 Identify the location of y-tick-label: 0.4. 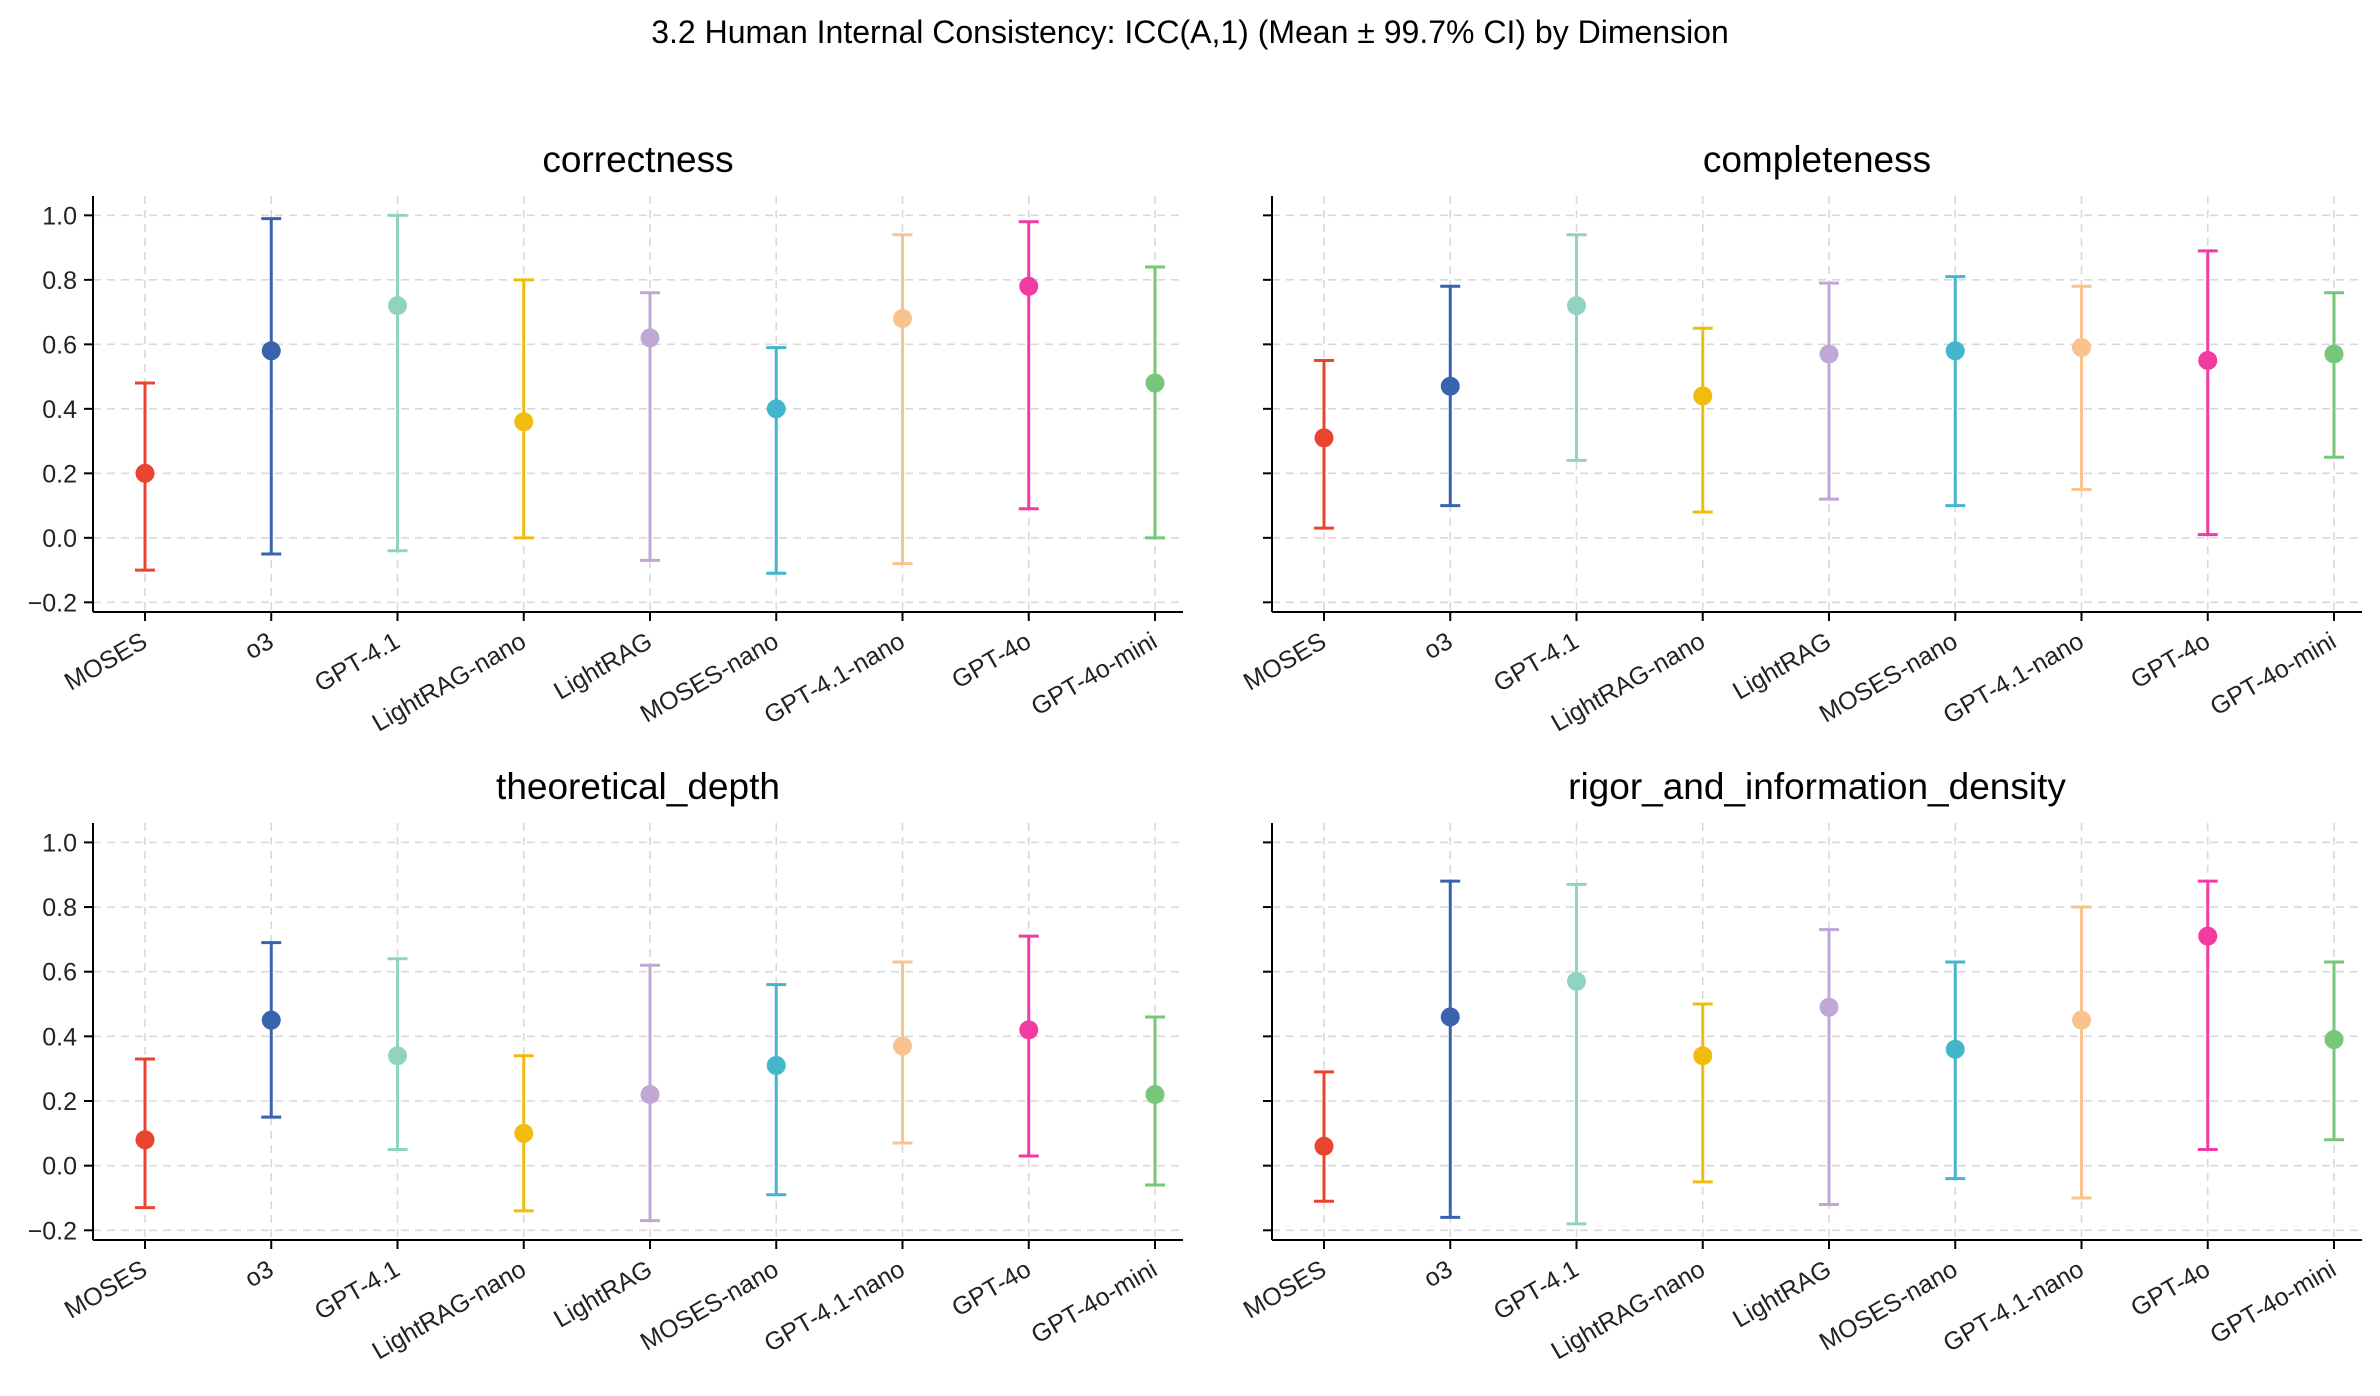
(59, 1037).